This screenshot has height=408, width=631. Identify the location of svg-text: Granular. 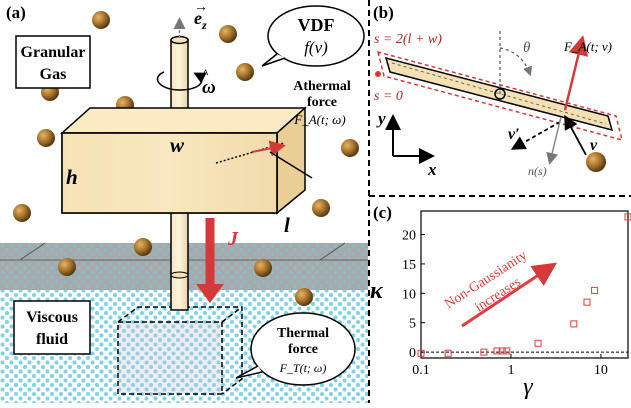
(53, 52).